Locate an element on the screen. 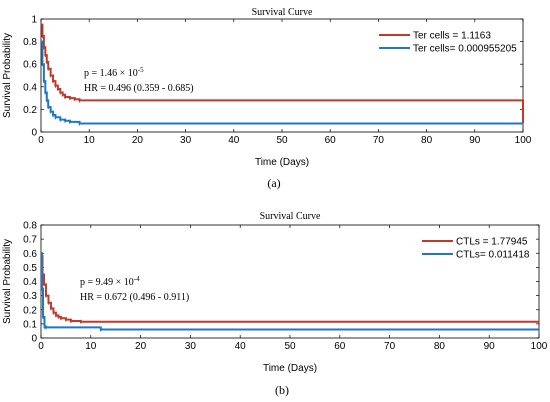  chart-b-ytick-label: 0.7 is located at coordinates (30, 240).